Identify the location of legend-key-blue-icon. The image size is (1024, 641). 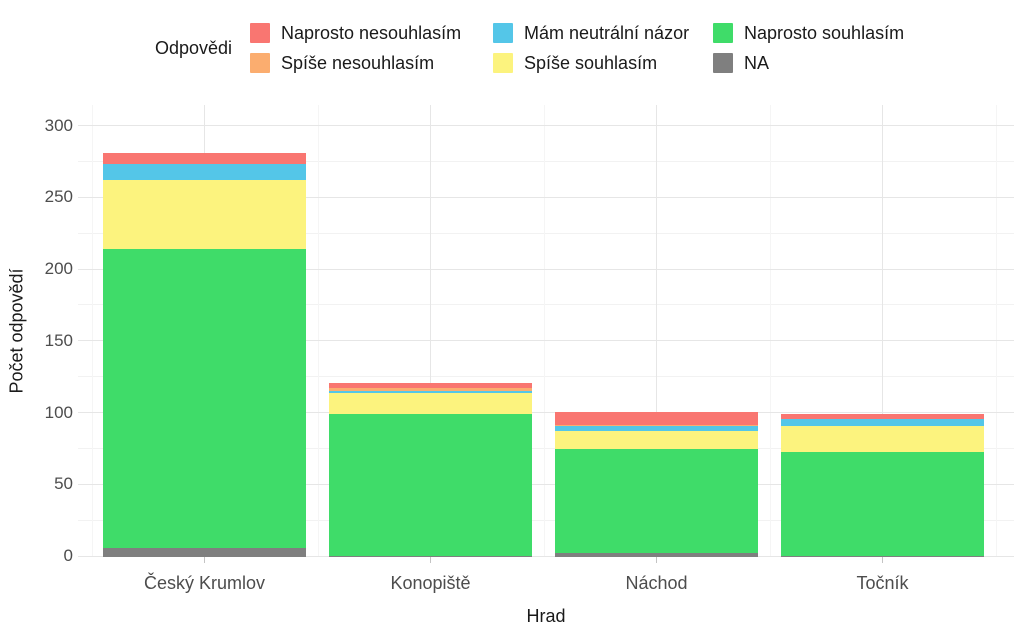
(503, 33).